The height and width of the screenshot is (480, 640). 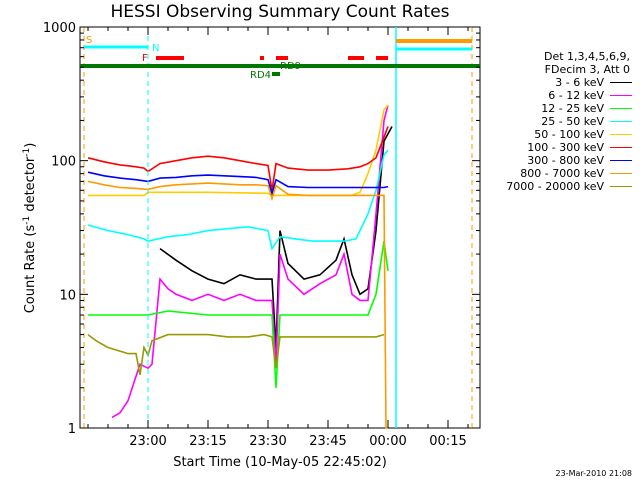 What do you see at coordinates (147, 441) in the screenshot?
I see `x-tick-label: 23:00` at bounding box center [147, 441].